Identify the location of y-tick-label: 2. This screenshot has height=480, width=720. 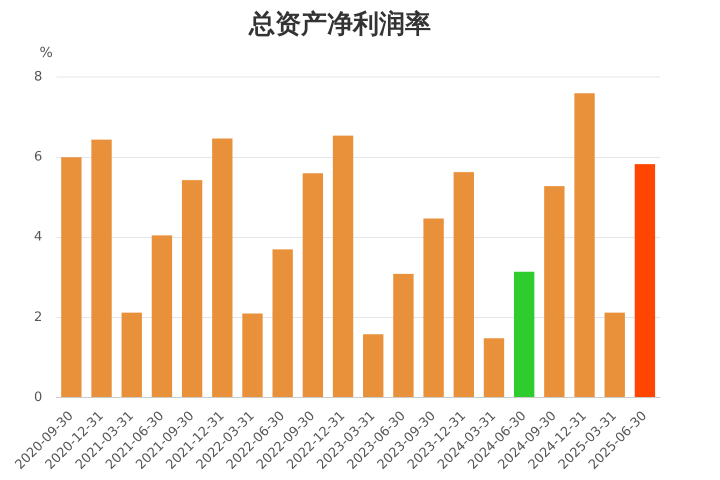
(38, 317).